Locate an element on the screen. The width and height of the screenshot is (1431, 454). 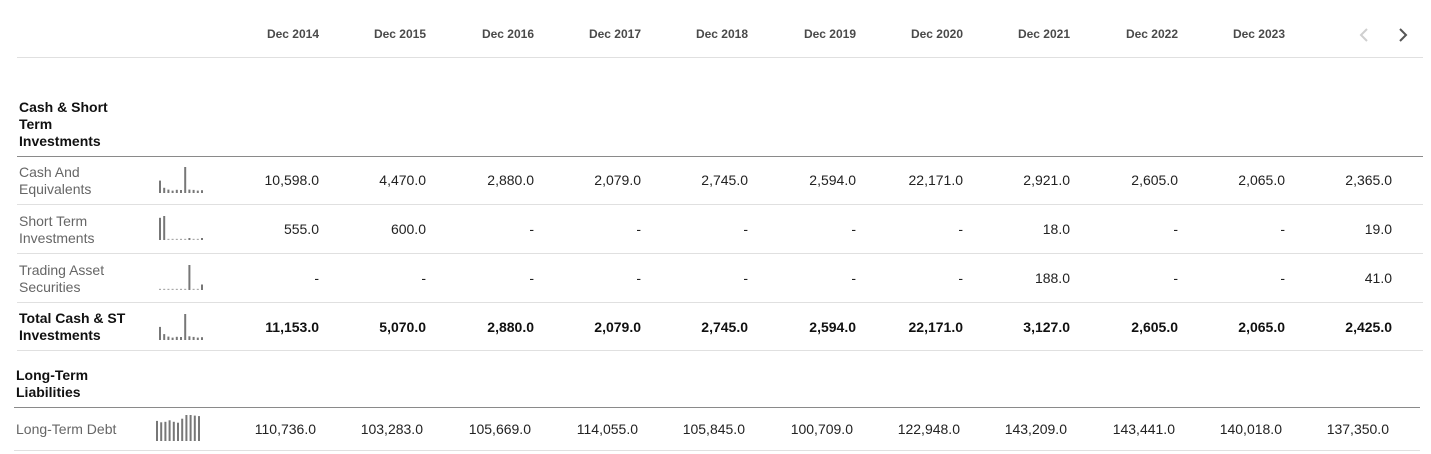
section-title-line: Cash & Short is located at coordinates (63, 107).